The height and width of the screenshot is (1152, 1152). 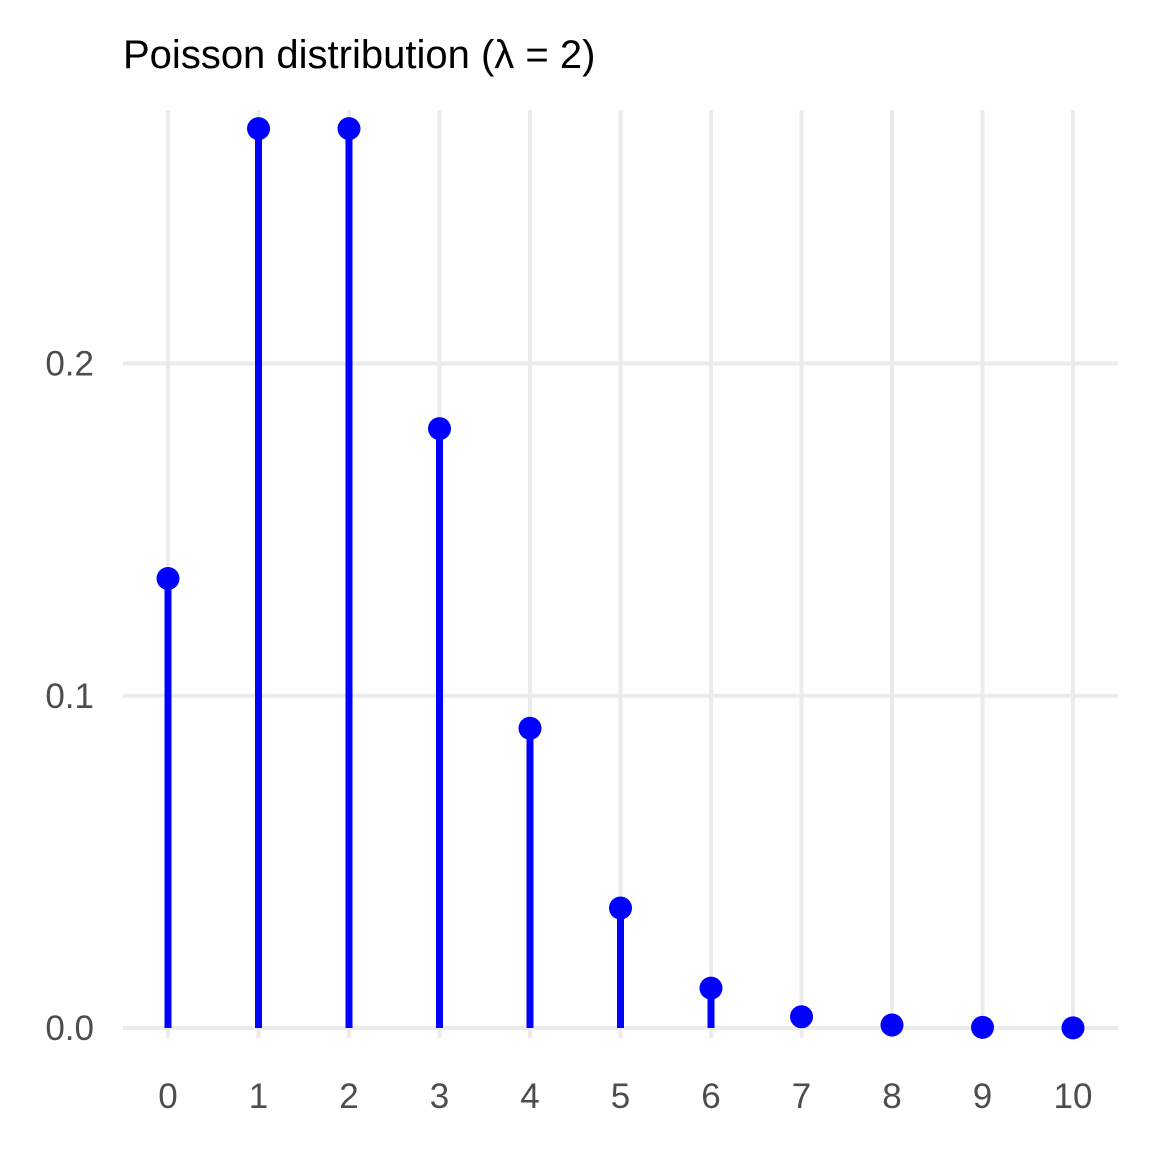 I want to click on x-tick-label: 8, so click(x=891, y=1096).